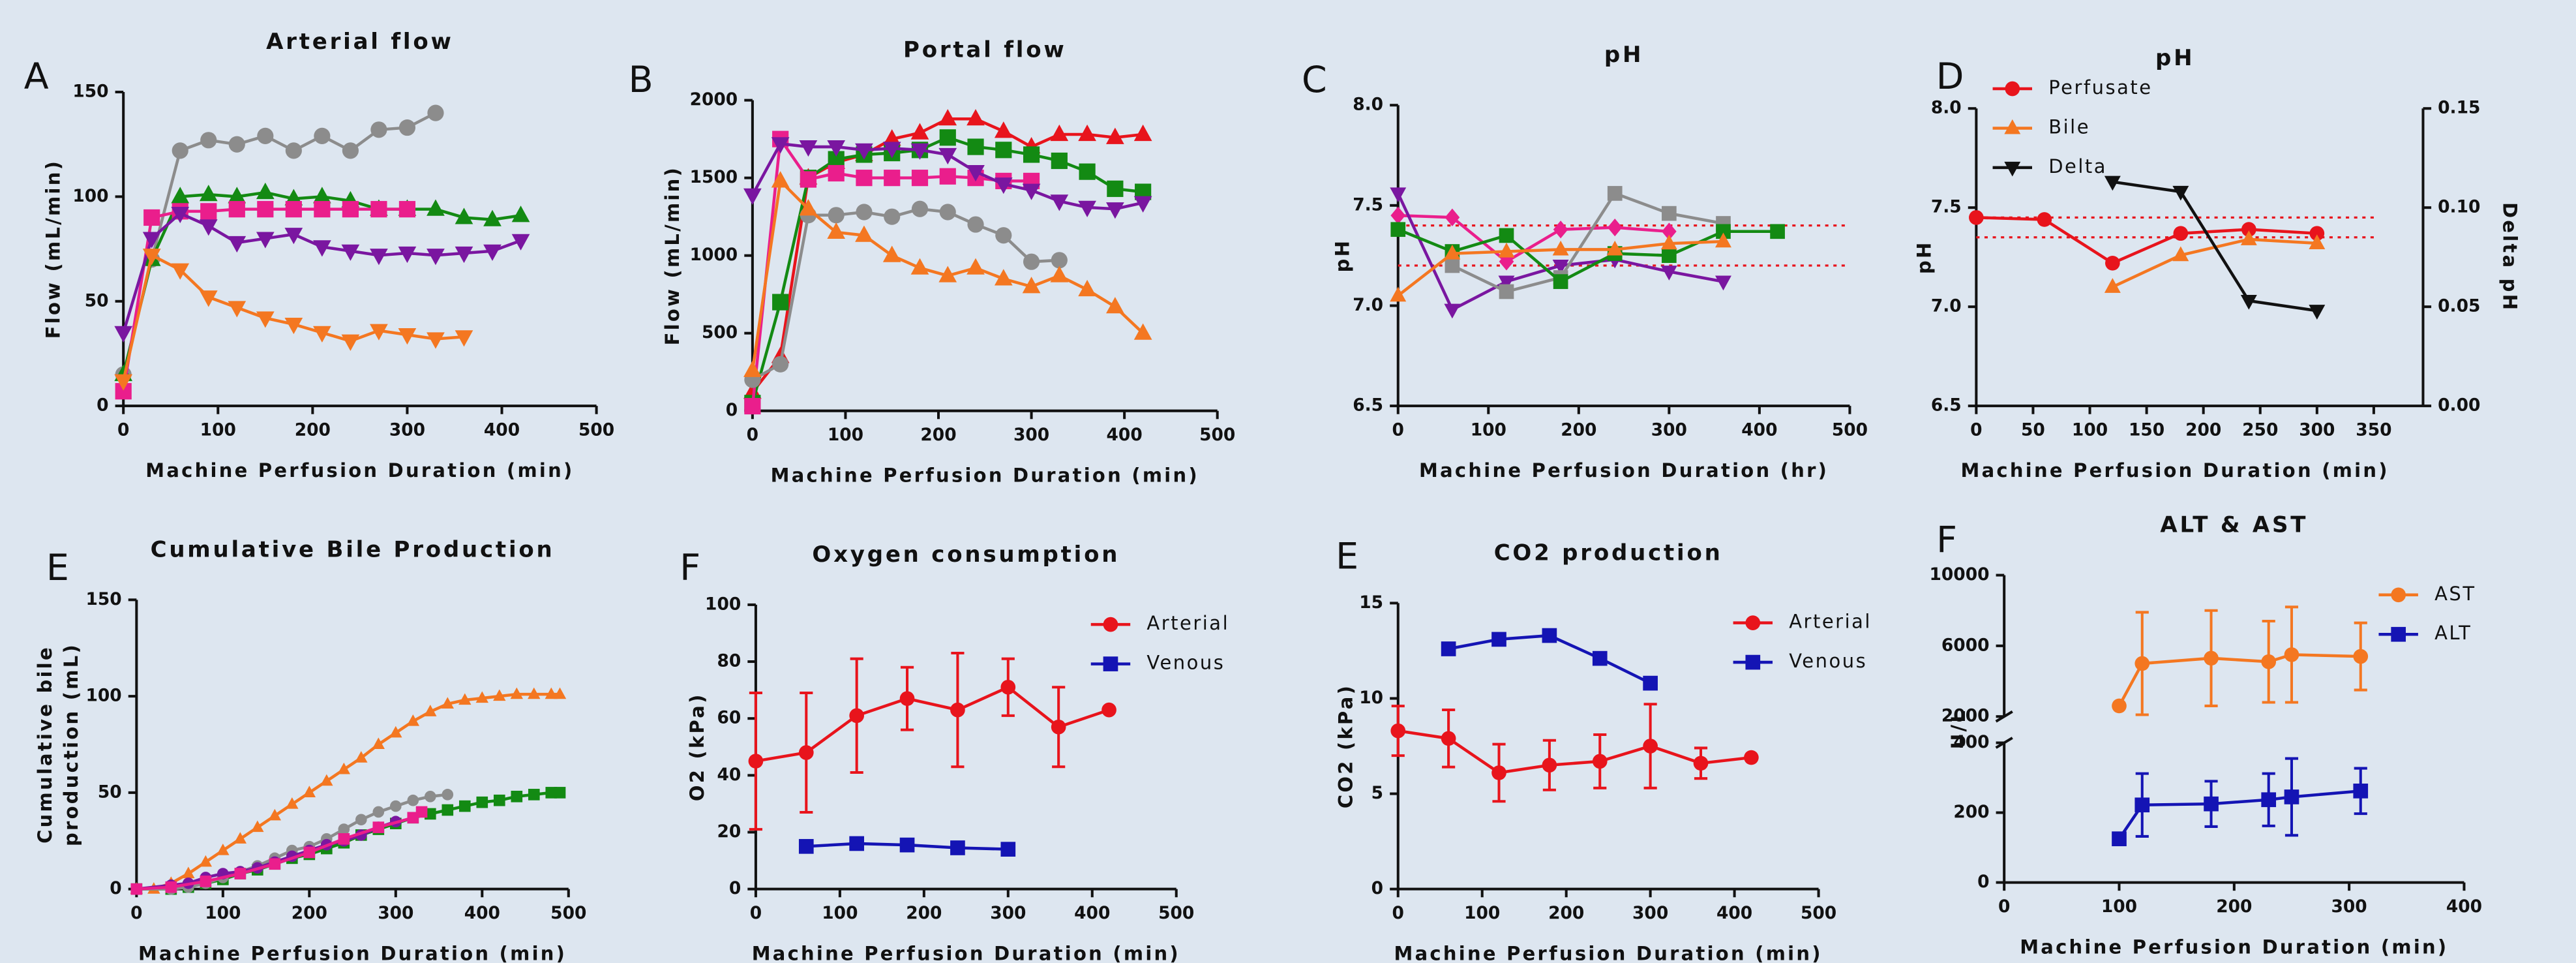 This screenshot has width=2576, height=963. What do you see at coordinates (103, 696) in the screenshot?
I see `y-tick-label: 100` at bounding box center [103, 696].